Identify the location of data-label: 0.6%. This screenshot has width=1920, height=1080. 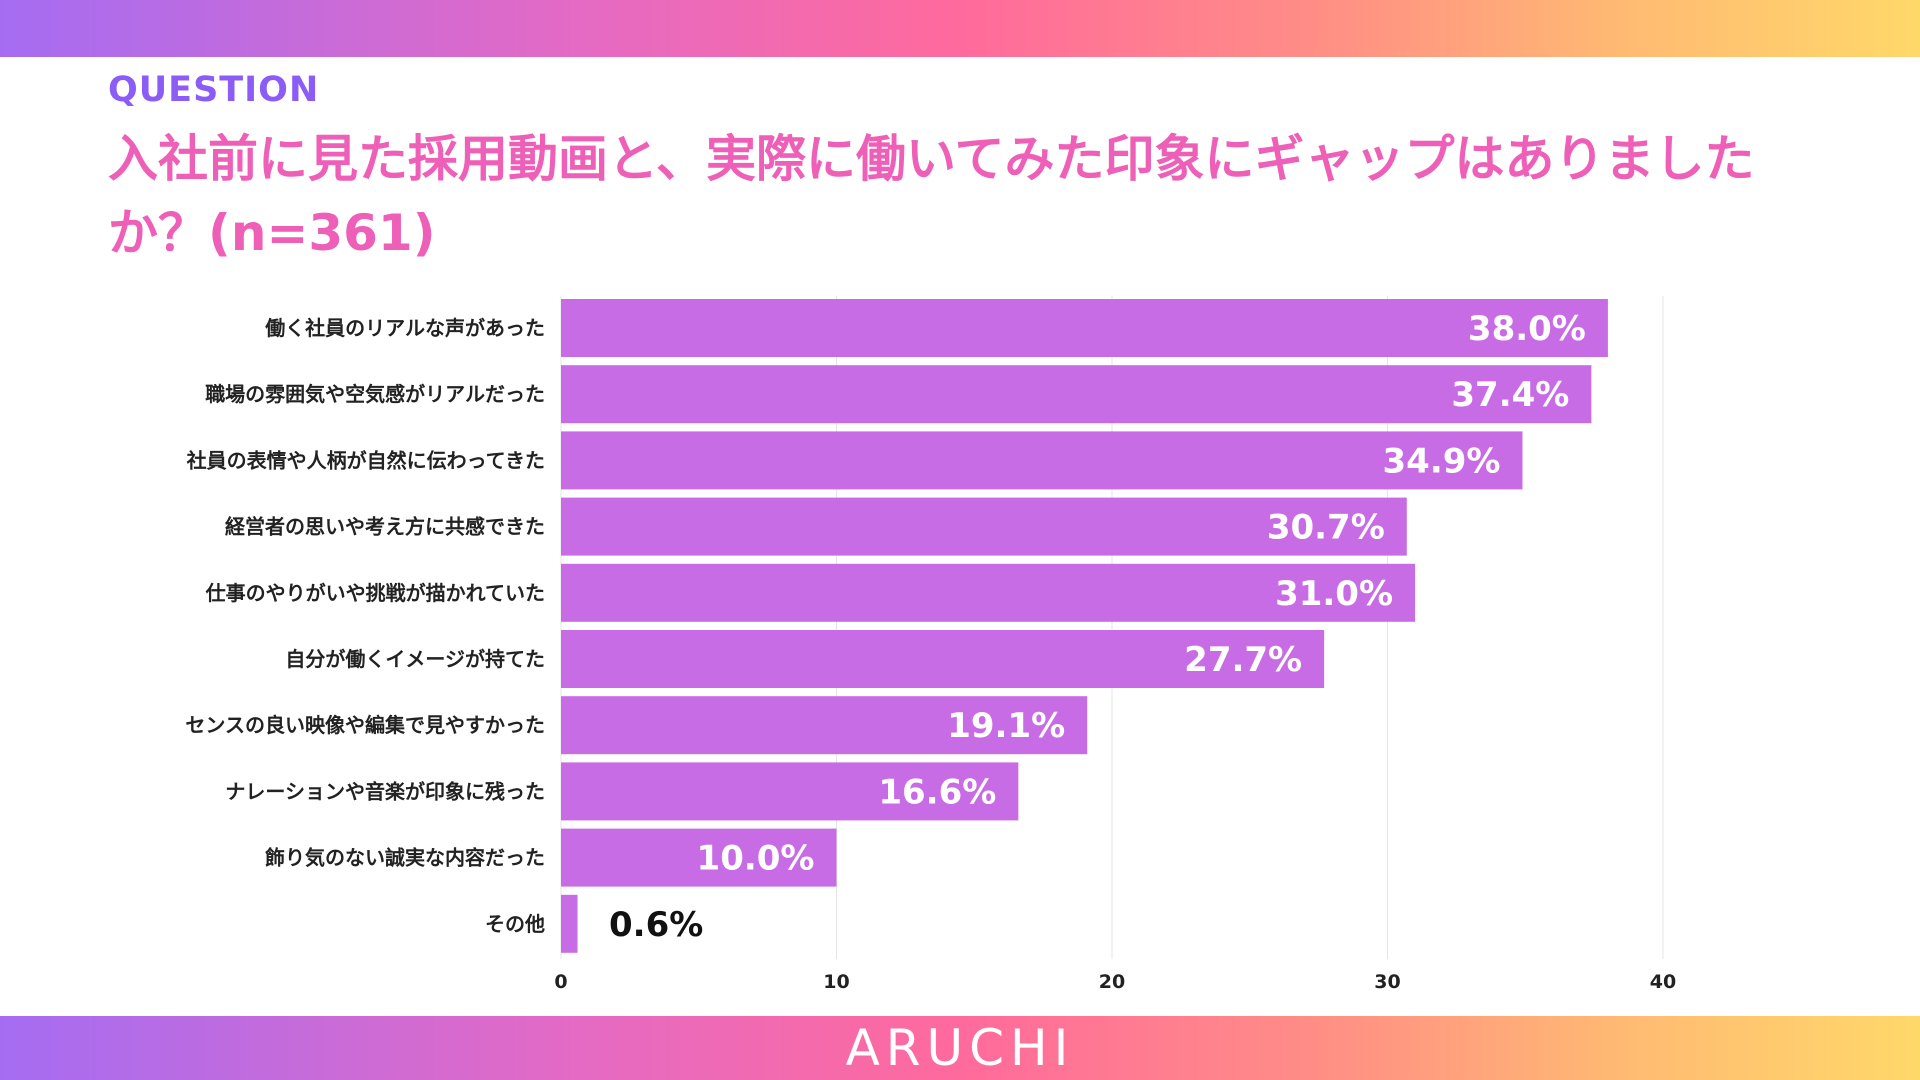
(656, 925).